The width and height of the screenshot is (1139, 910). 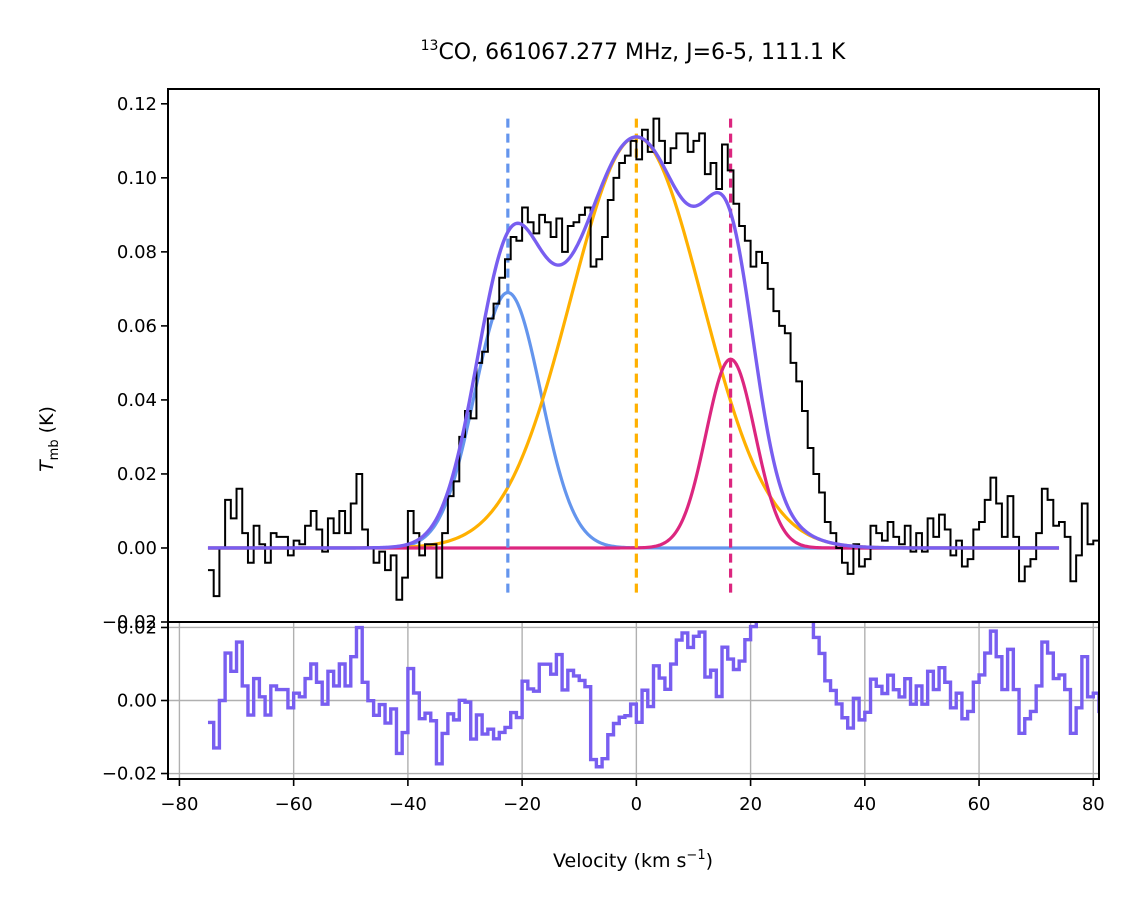 I want to click on y-label-unit: (K), so click(x=47, y=422).